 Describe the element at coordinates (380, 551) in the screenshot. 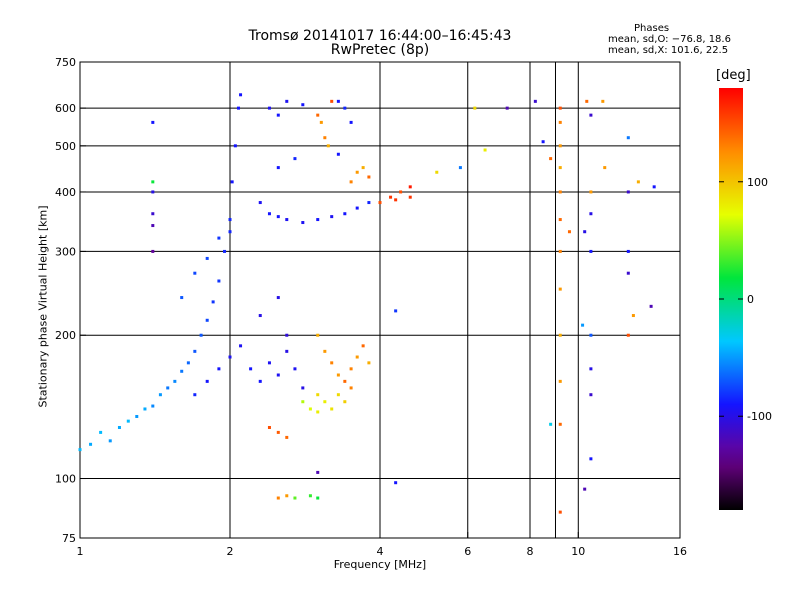

I see `x-tick-label: 4` at that location.